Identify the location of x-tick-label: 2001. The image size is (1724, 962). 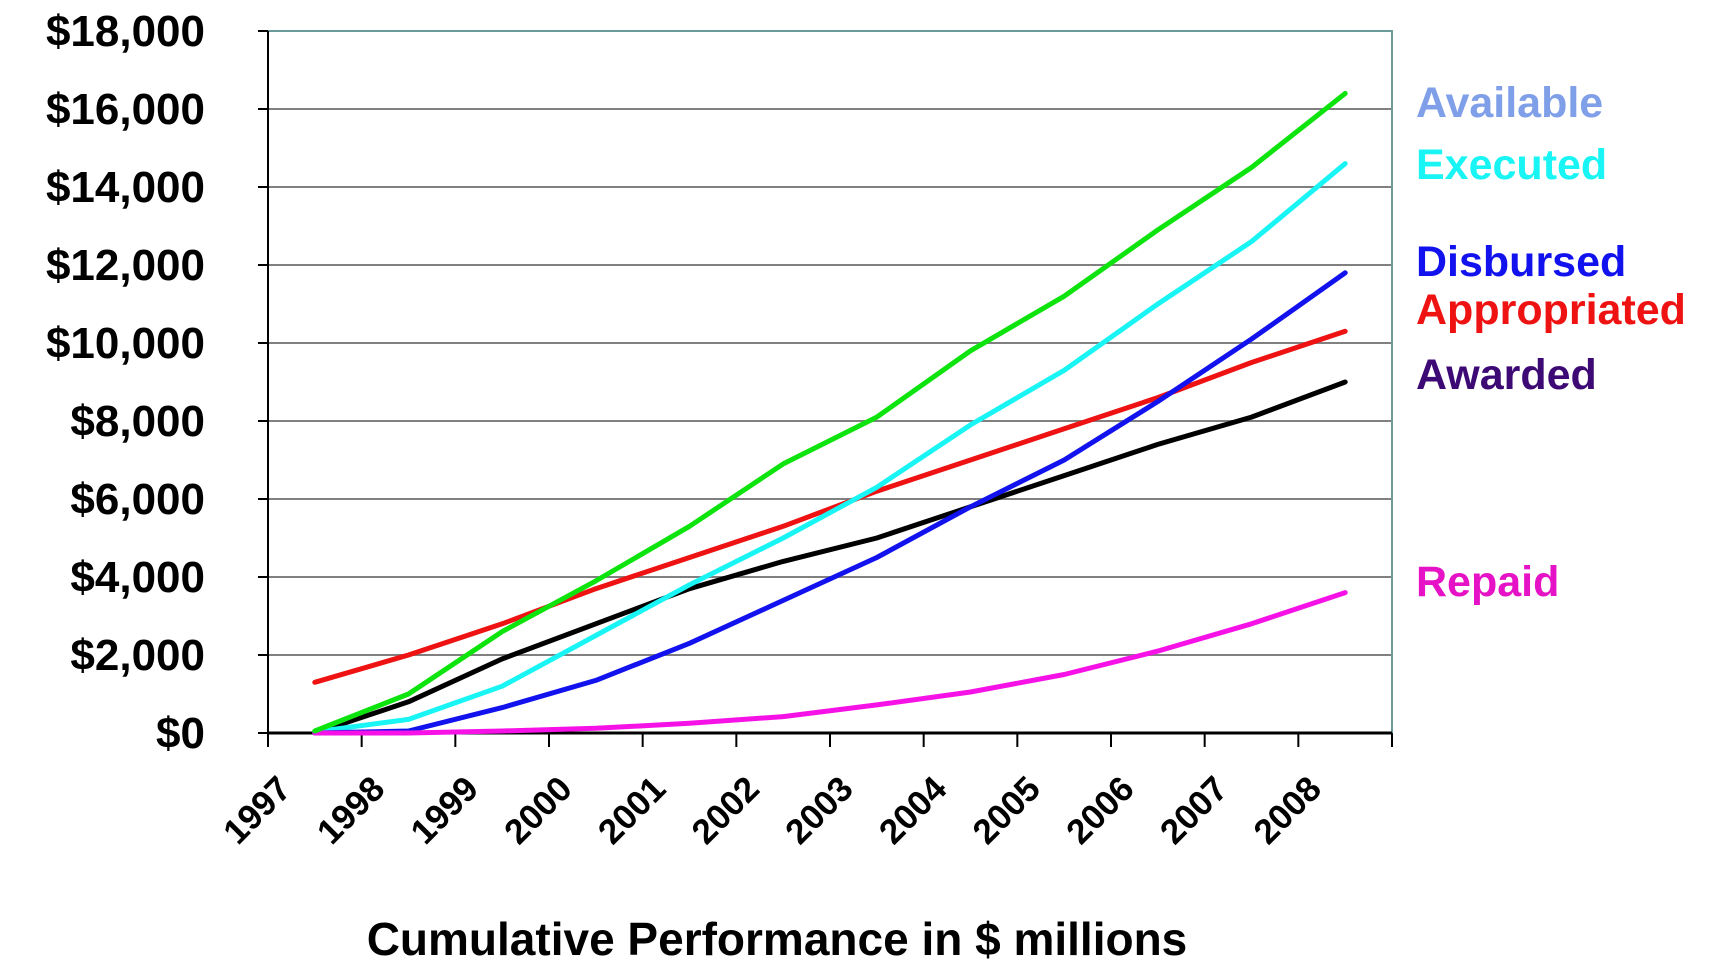
(632, 810).